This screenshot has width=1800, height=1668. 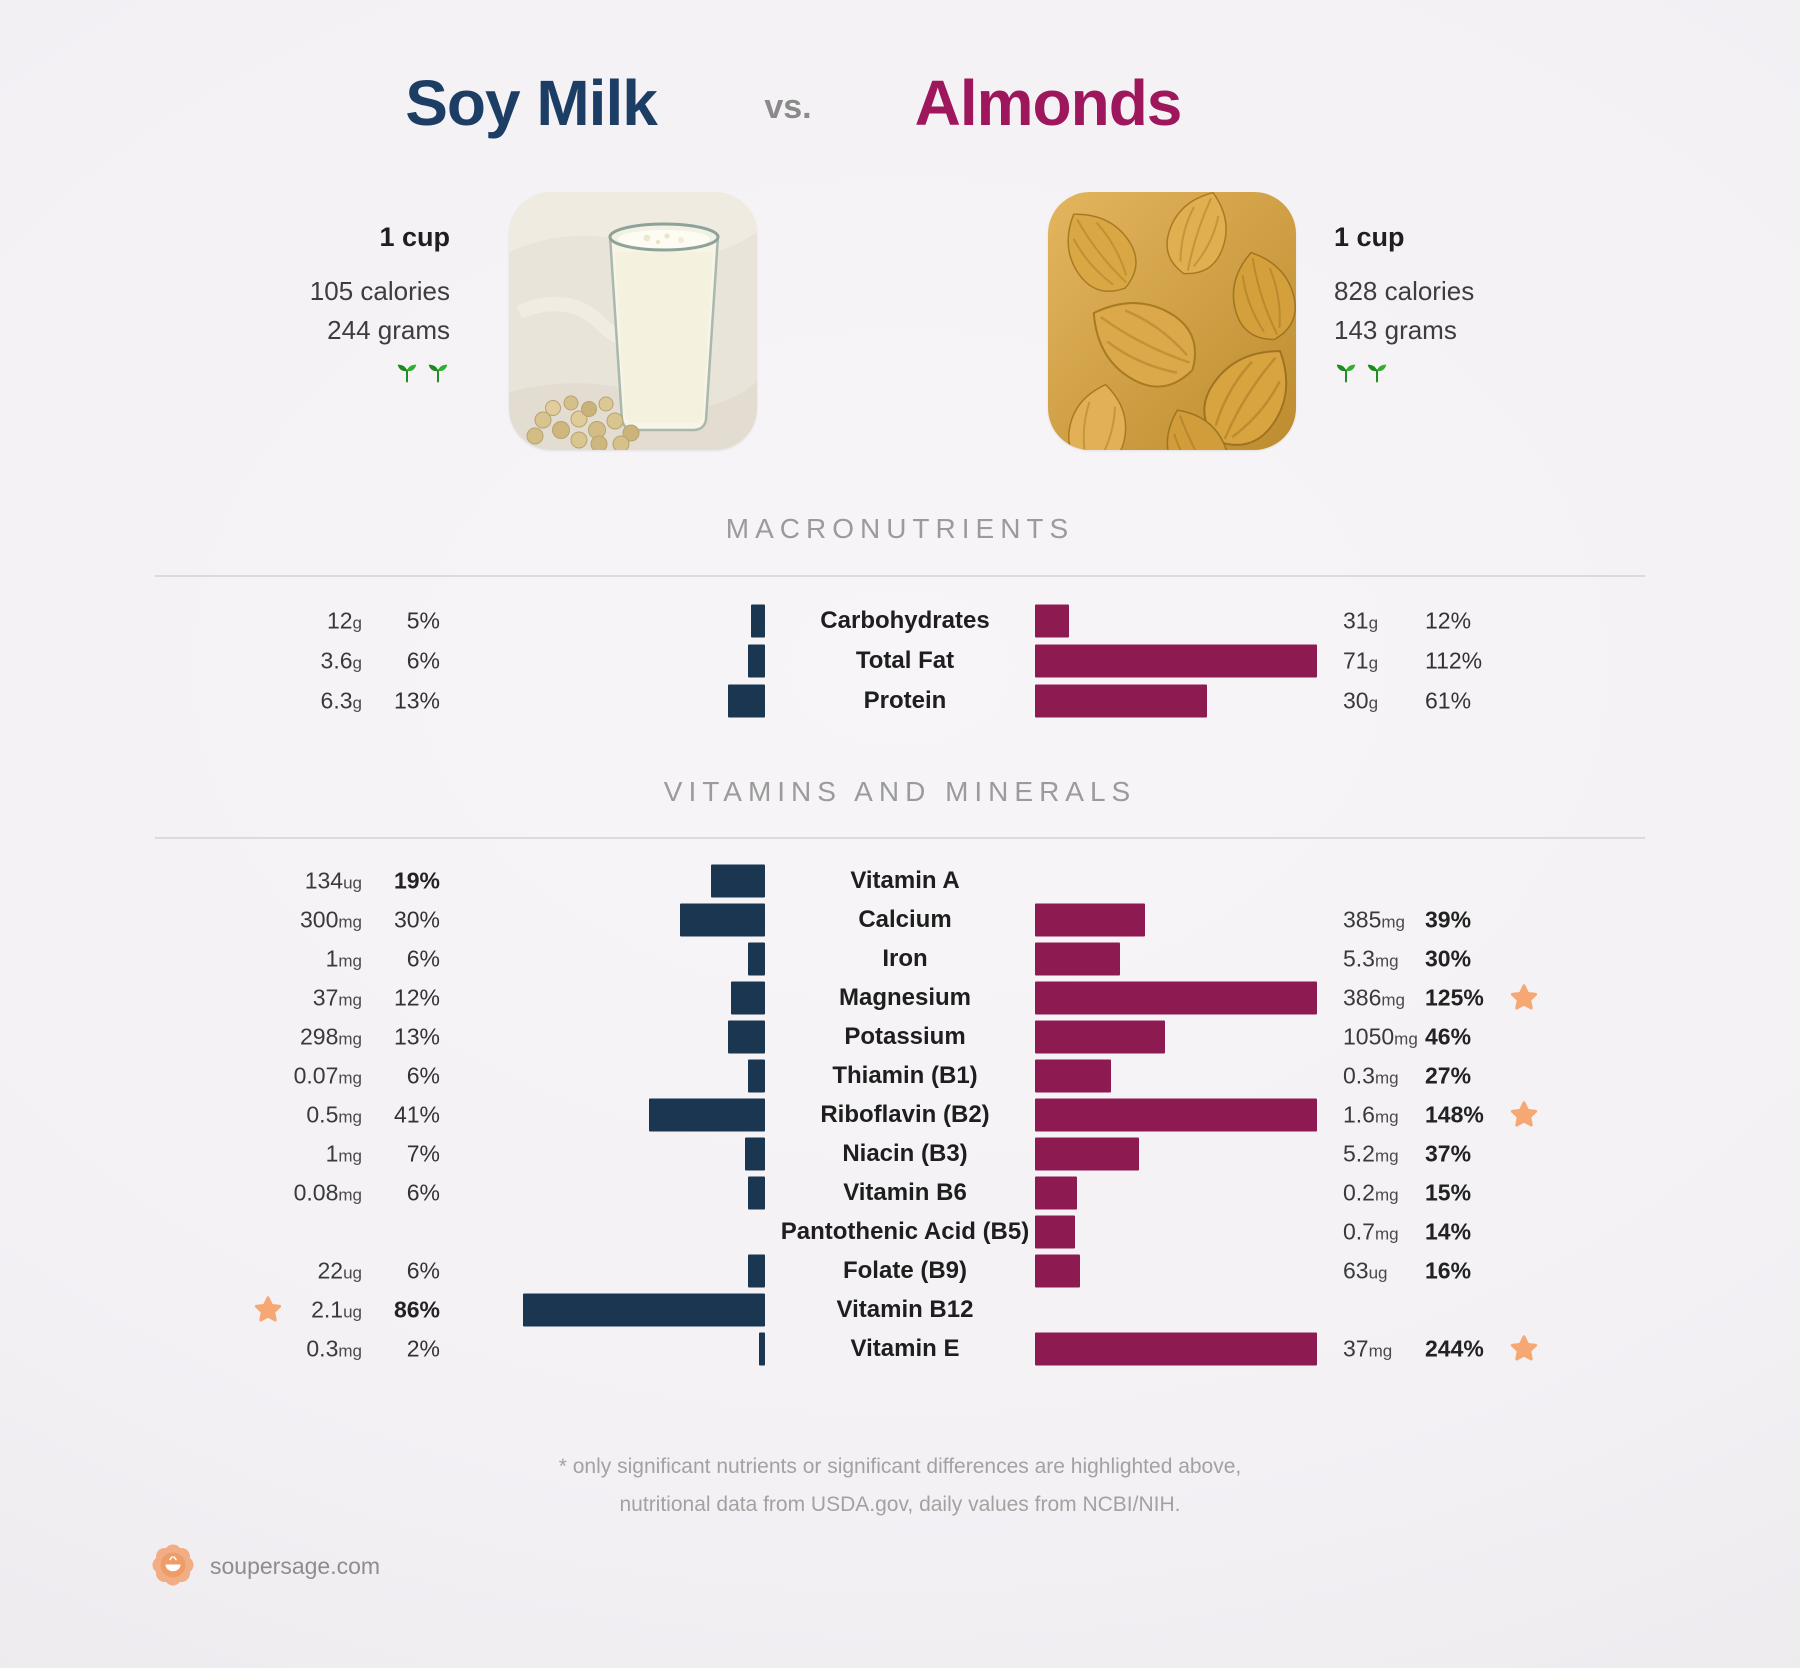 I want to click on nutrient-label: Vitamin A, so click(x=905, y=880).